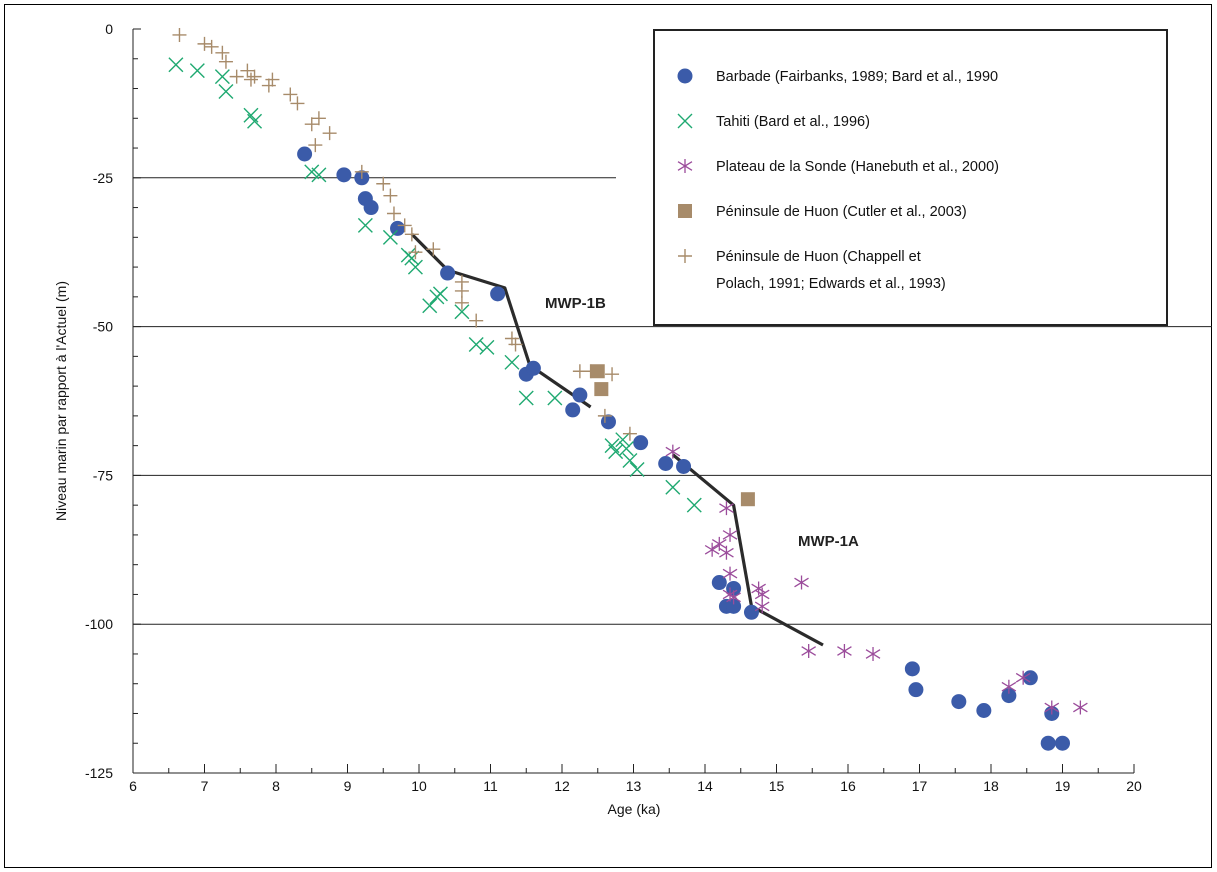 The width and height of the screenshot is (1217, 872). I want to click on x-tick-label: 12, so click(562, 786).